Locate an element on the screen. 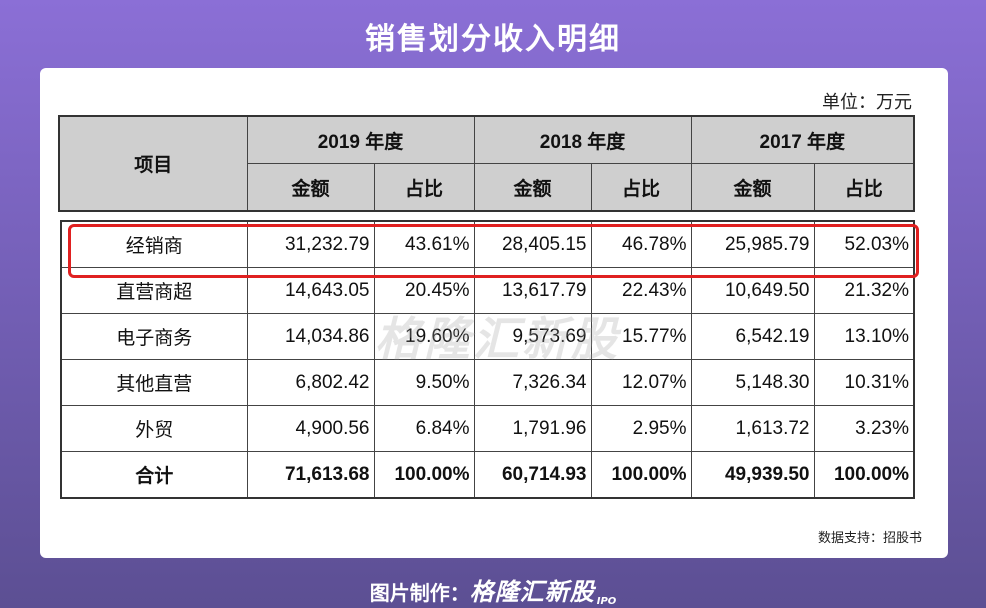  row-label: 直营商超 is located at coordinates (154, 290).